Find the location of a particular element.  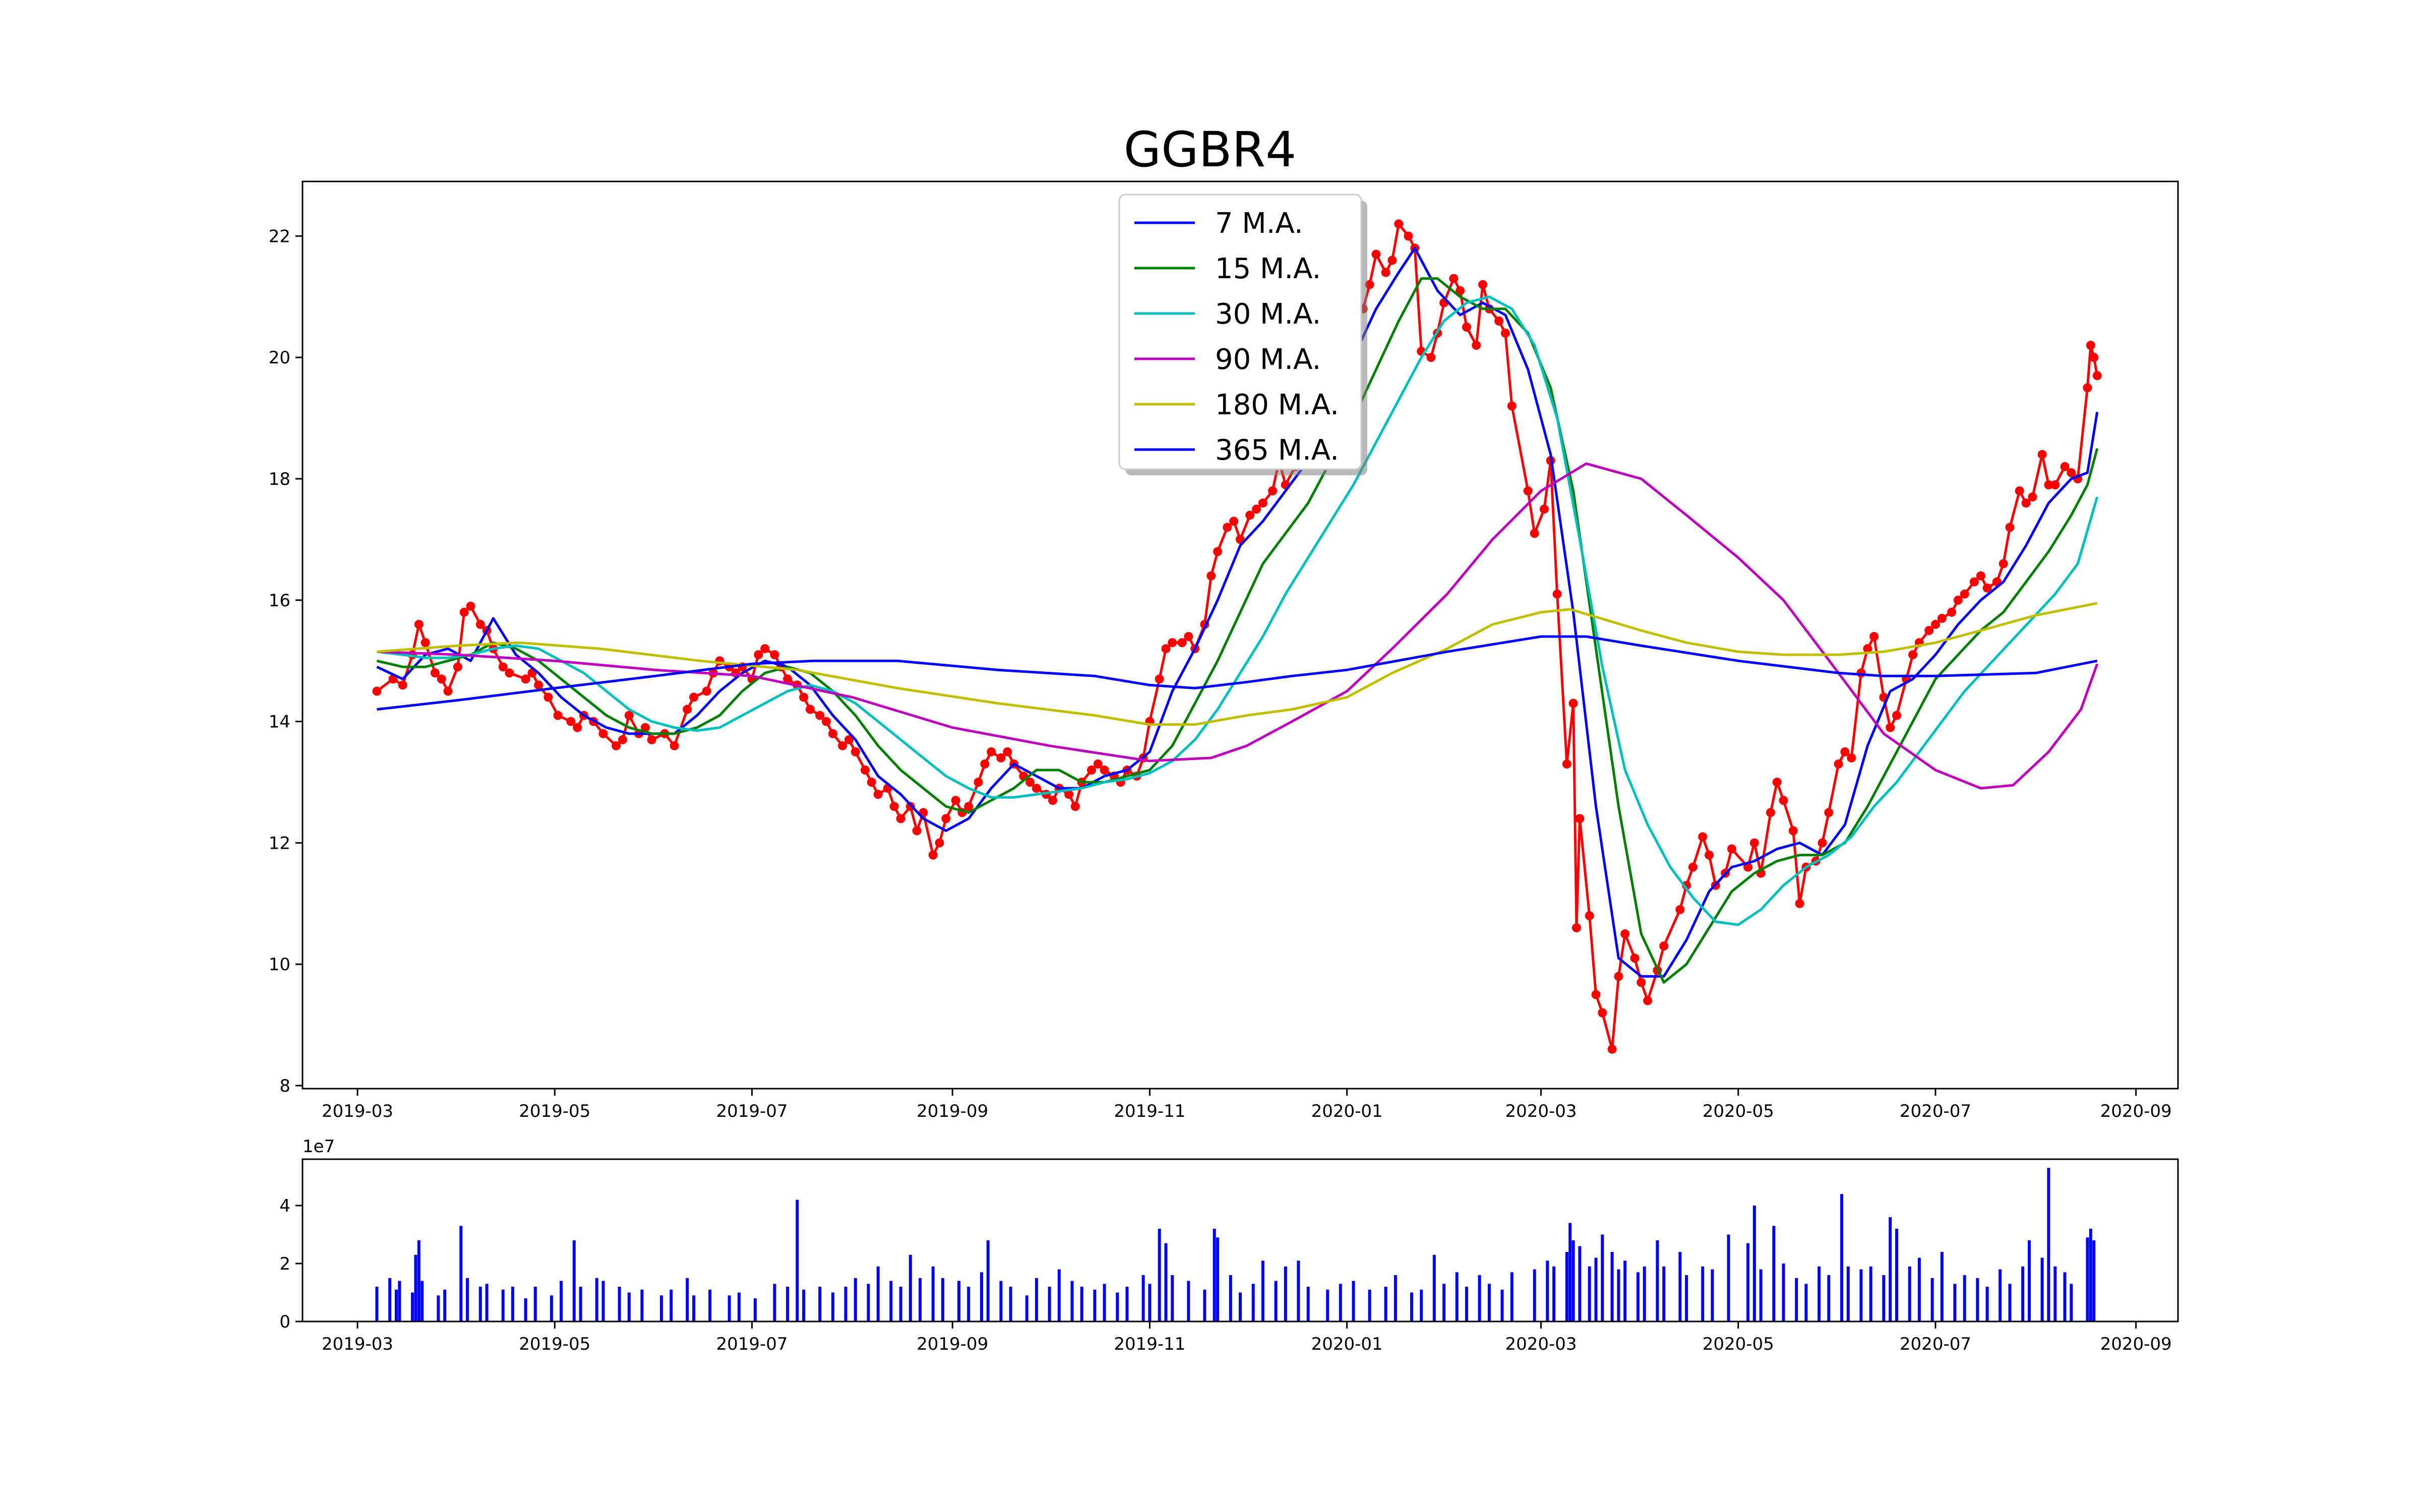

volume-x-tick-label: 2020-07 is located at coordinates (1935, 1344).